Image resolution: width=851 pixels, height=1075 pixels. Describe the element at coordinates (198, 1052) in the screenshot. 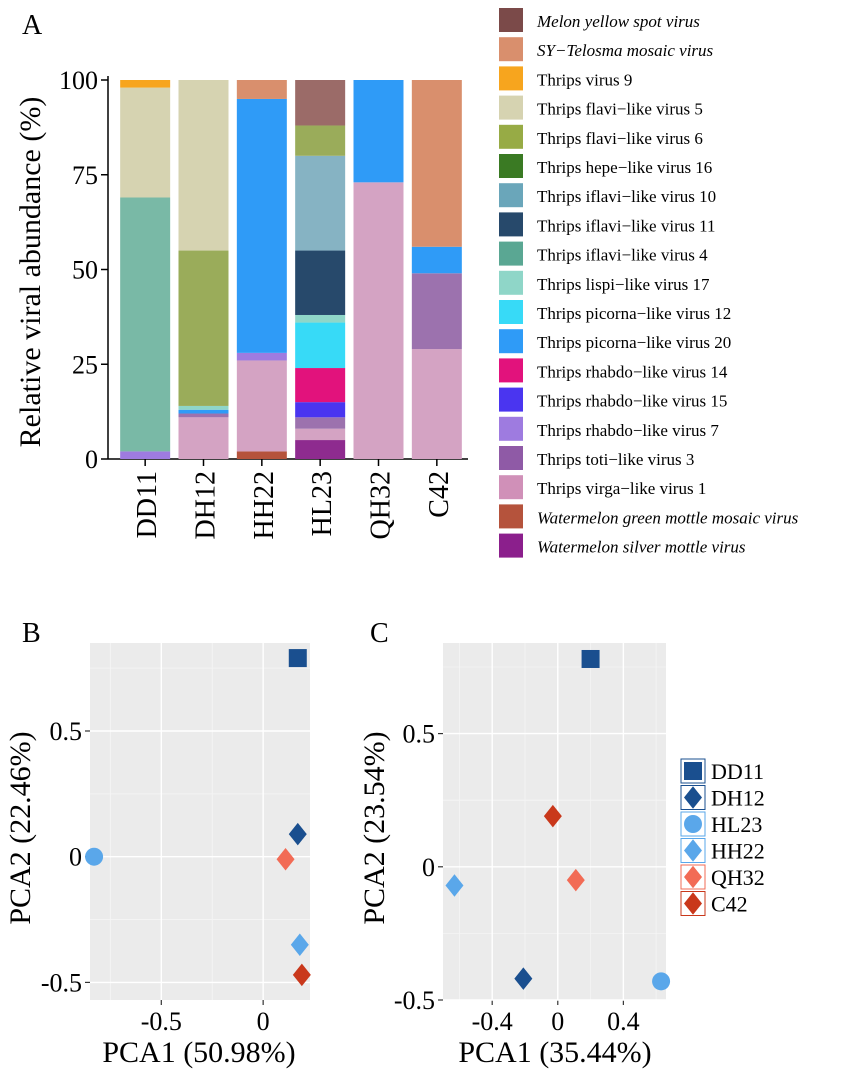

I see `panel-b-x-axis-title: PCA1 (50.98%)` at that location.